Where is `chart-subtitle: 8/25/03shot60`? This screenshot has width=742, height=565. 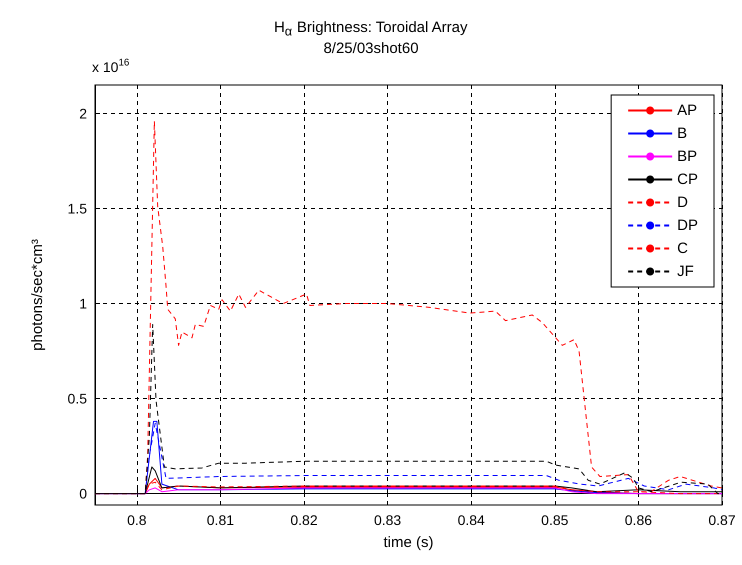 chart-subtitle: 8/25/03shot60 is located at coordinates (371, 48).